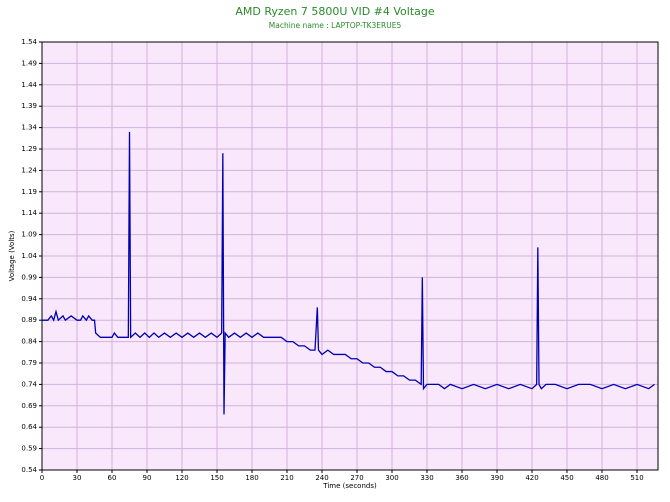 Image resolution: width=670 pixels, height=502 pixels. I want to click on y-tick-label: 0.79, so click(29, 363).